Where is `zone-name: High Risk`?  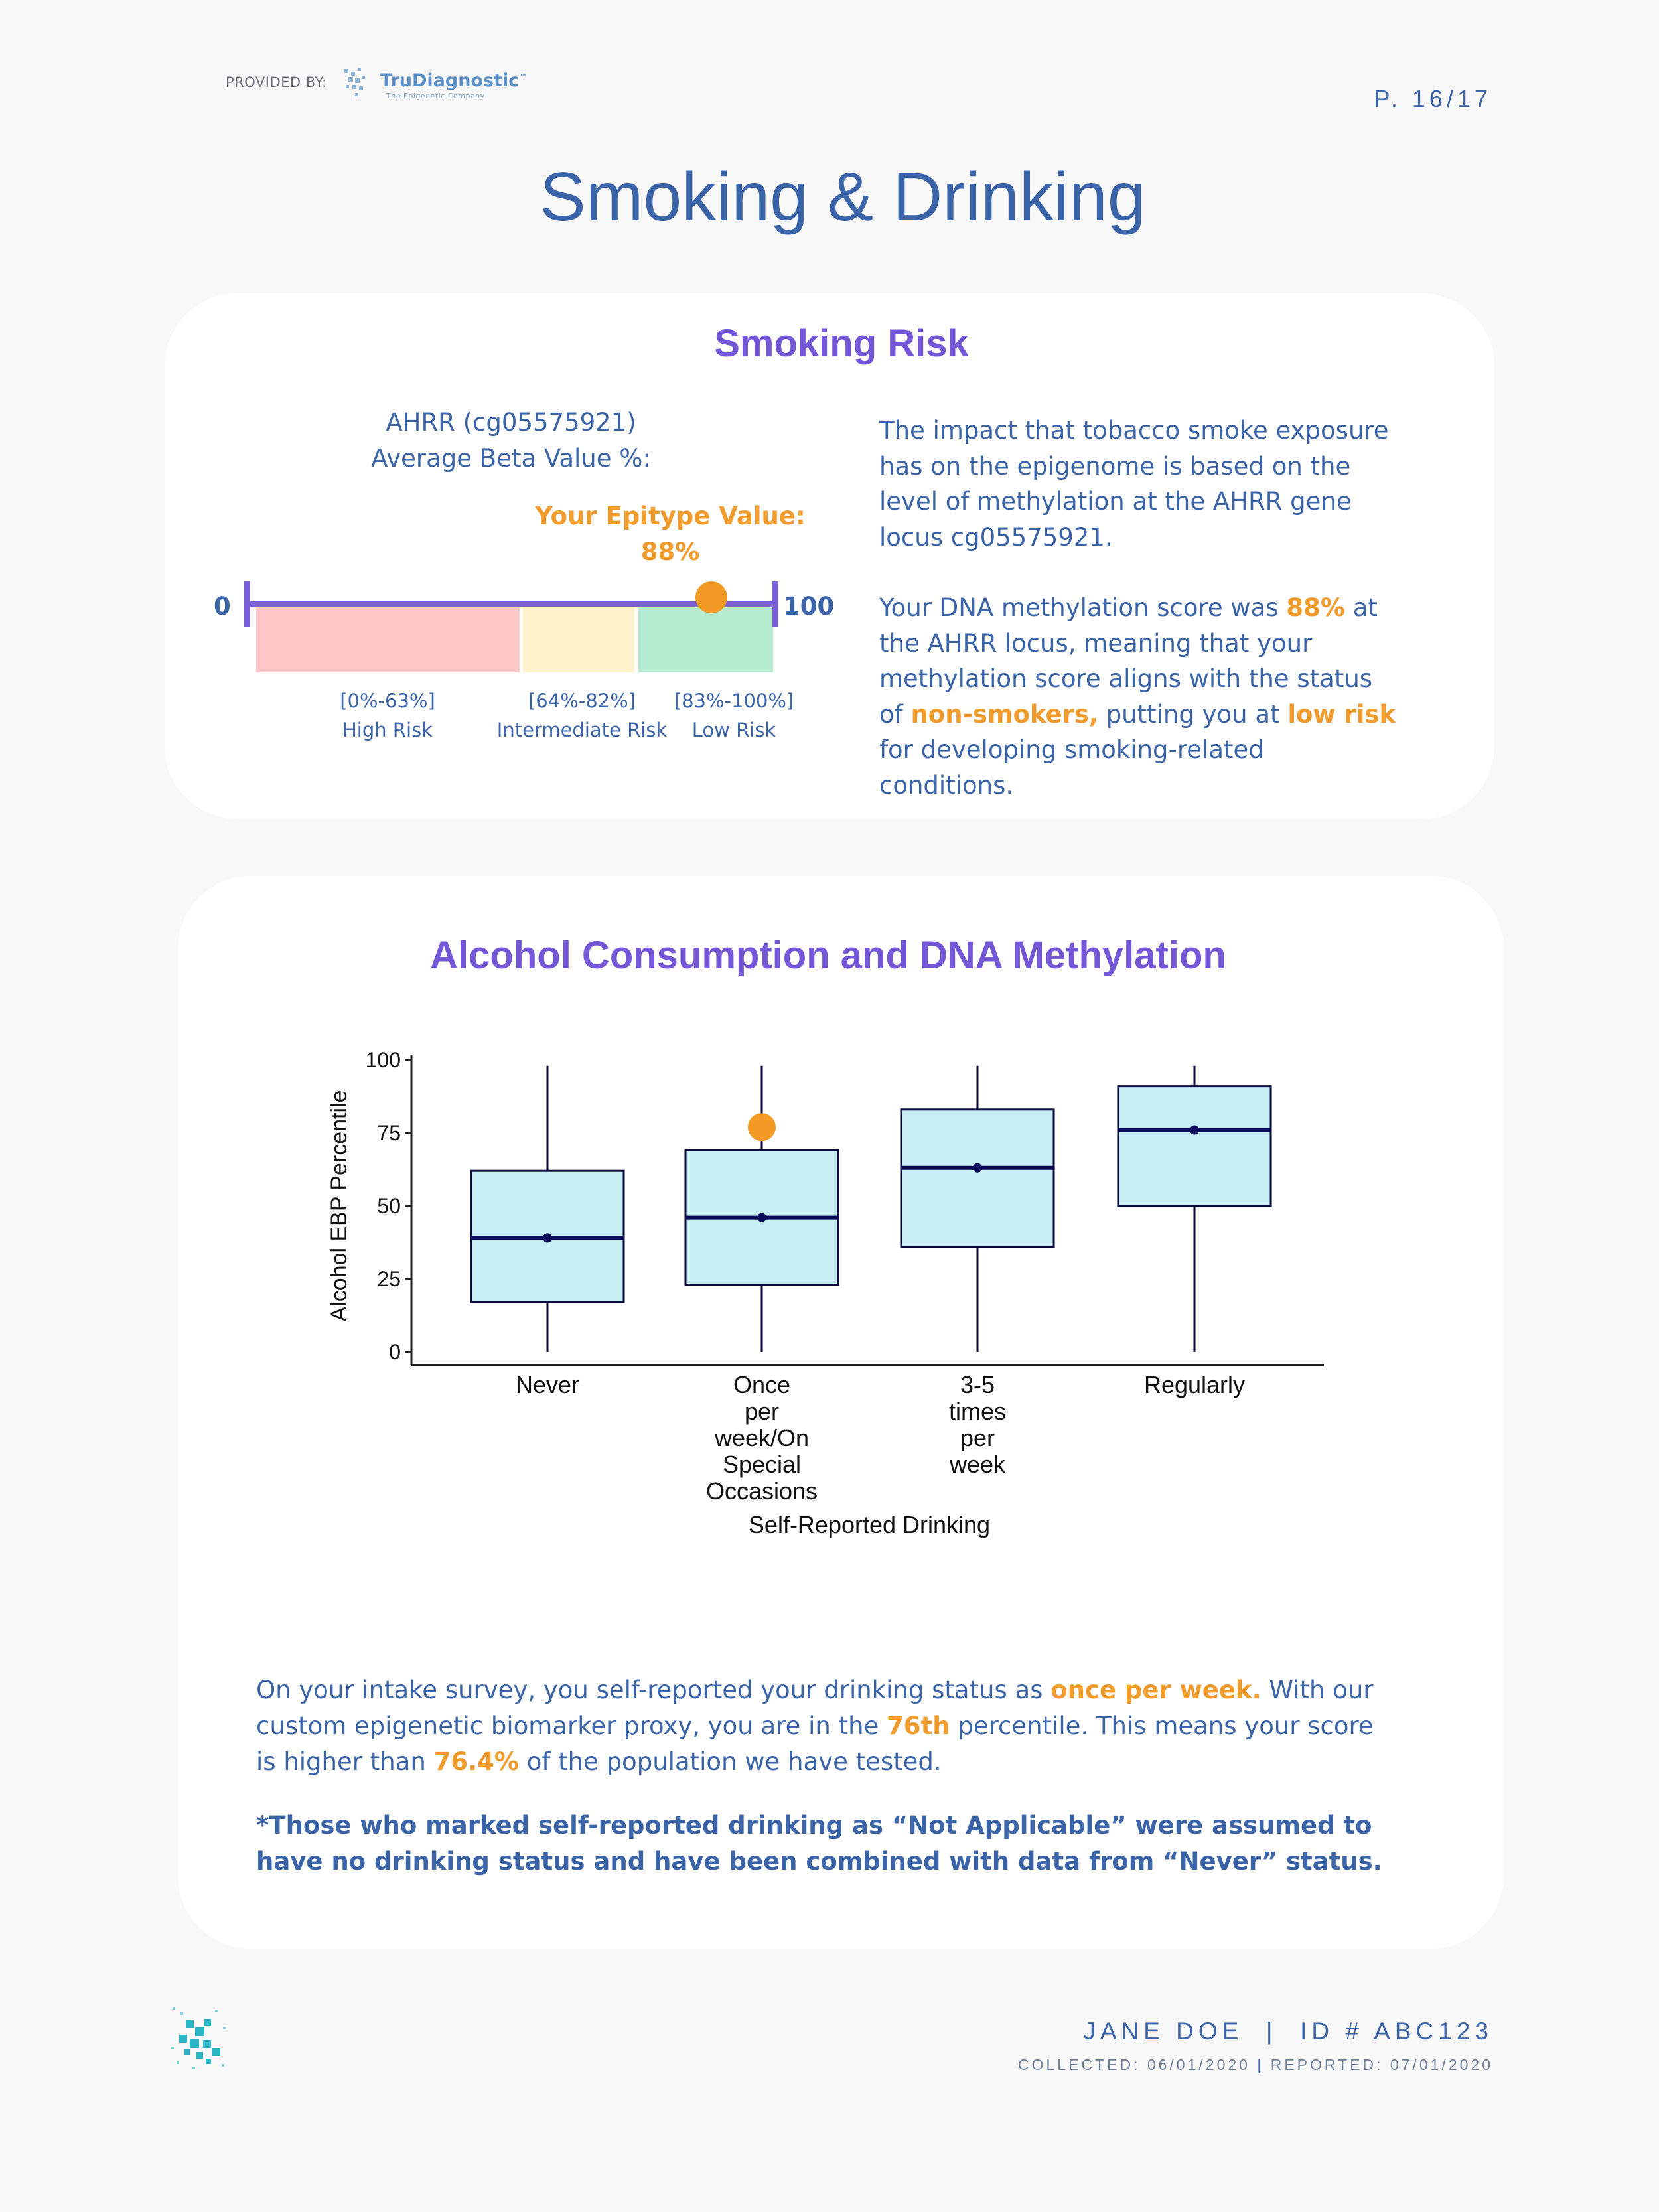
zone-name: High Risk is located at coordinates (387, 730).